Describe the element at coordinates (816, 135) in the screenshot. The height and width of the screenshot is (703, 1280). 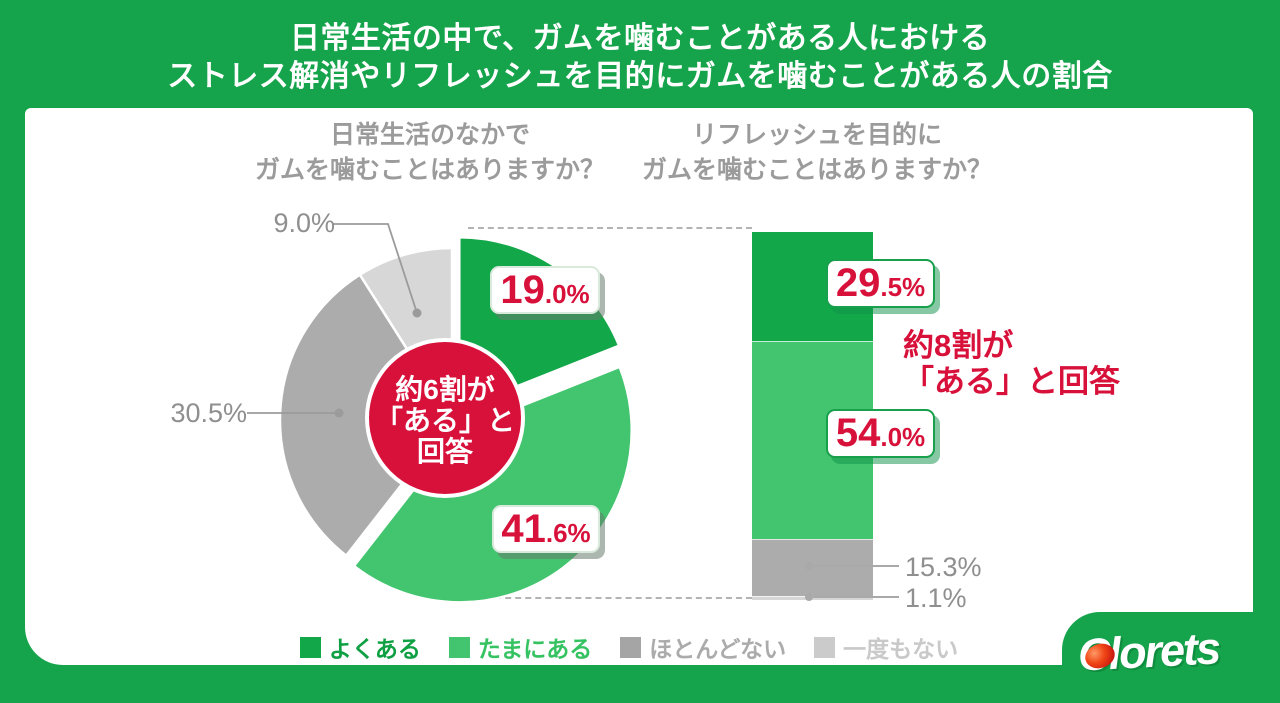
I see `bar-question-line1: リフレッシュを目的に` at that location.